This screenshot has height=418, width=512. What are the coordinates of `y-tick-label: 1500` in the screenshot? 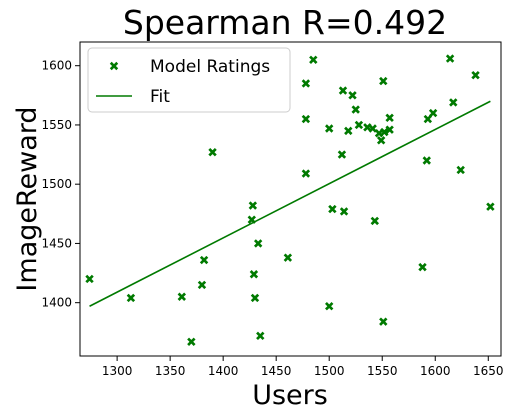 It's located at (56, 184).